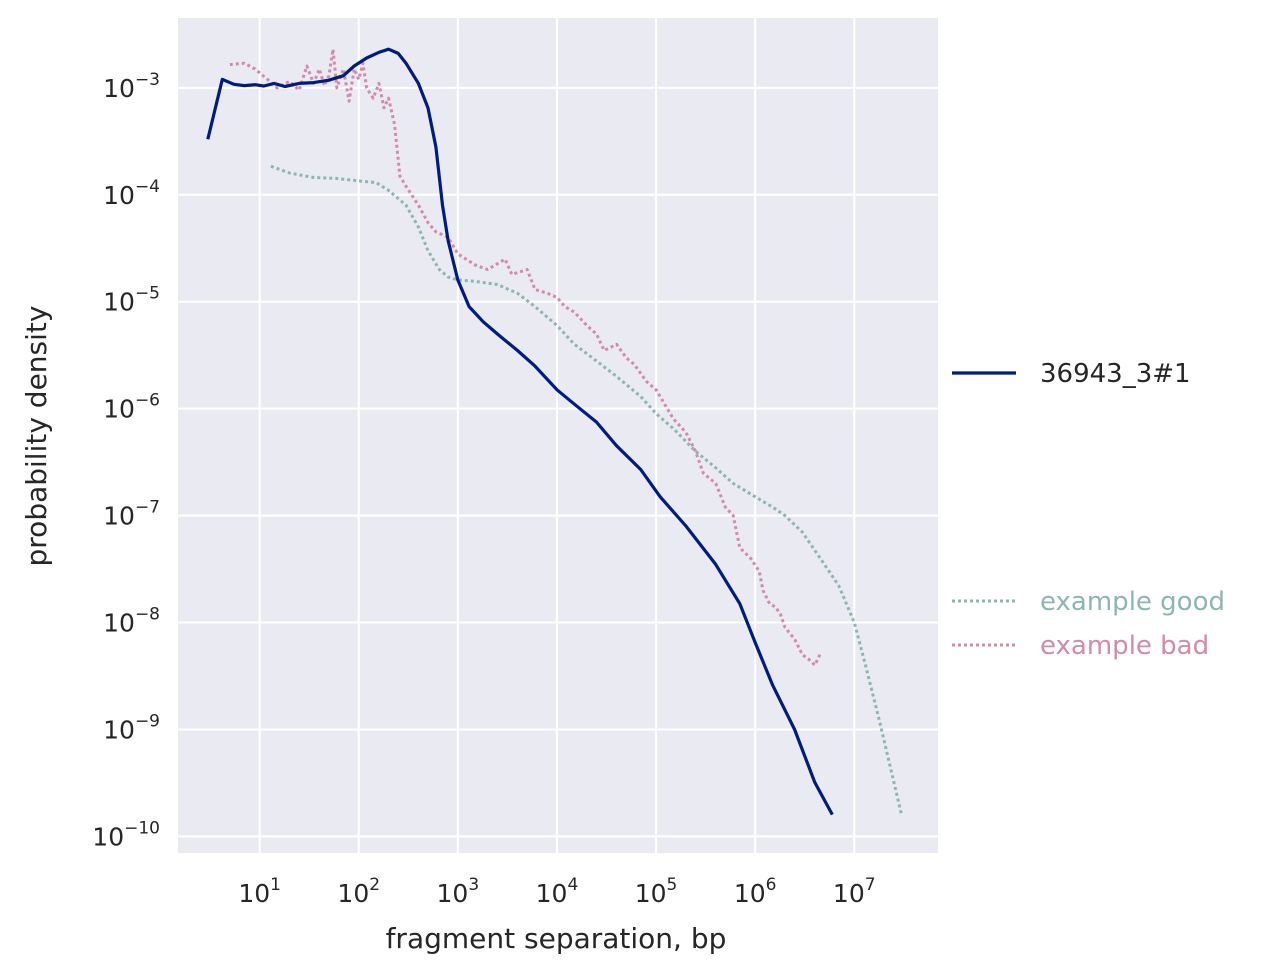 Image resolution: width=1283 pixels, height=976 pixels. I want to click on y-tick-label: 10⁻⁴, so click(131, 193).